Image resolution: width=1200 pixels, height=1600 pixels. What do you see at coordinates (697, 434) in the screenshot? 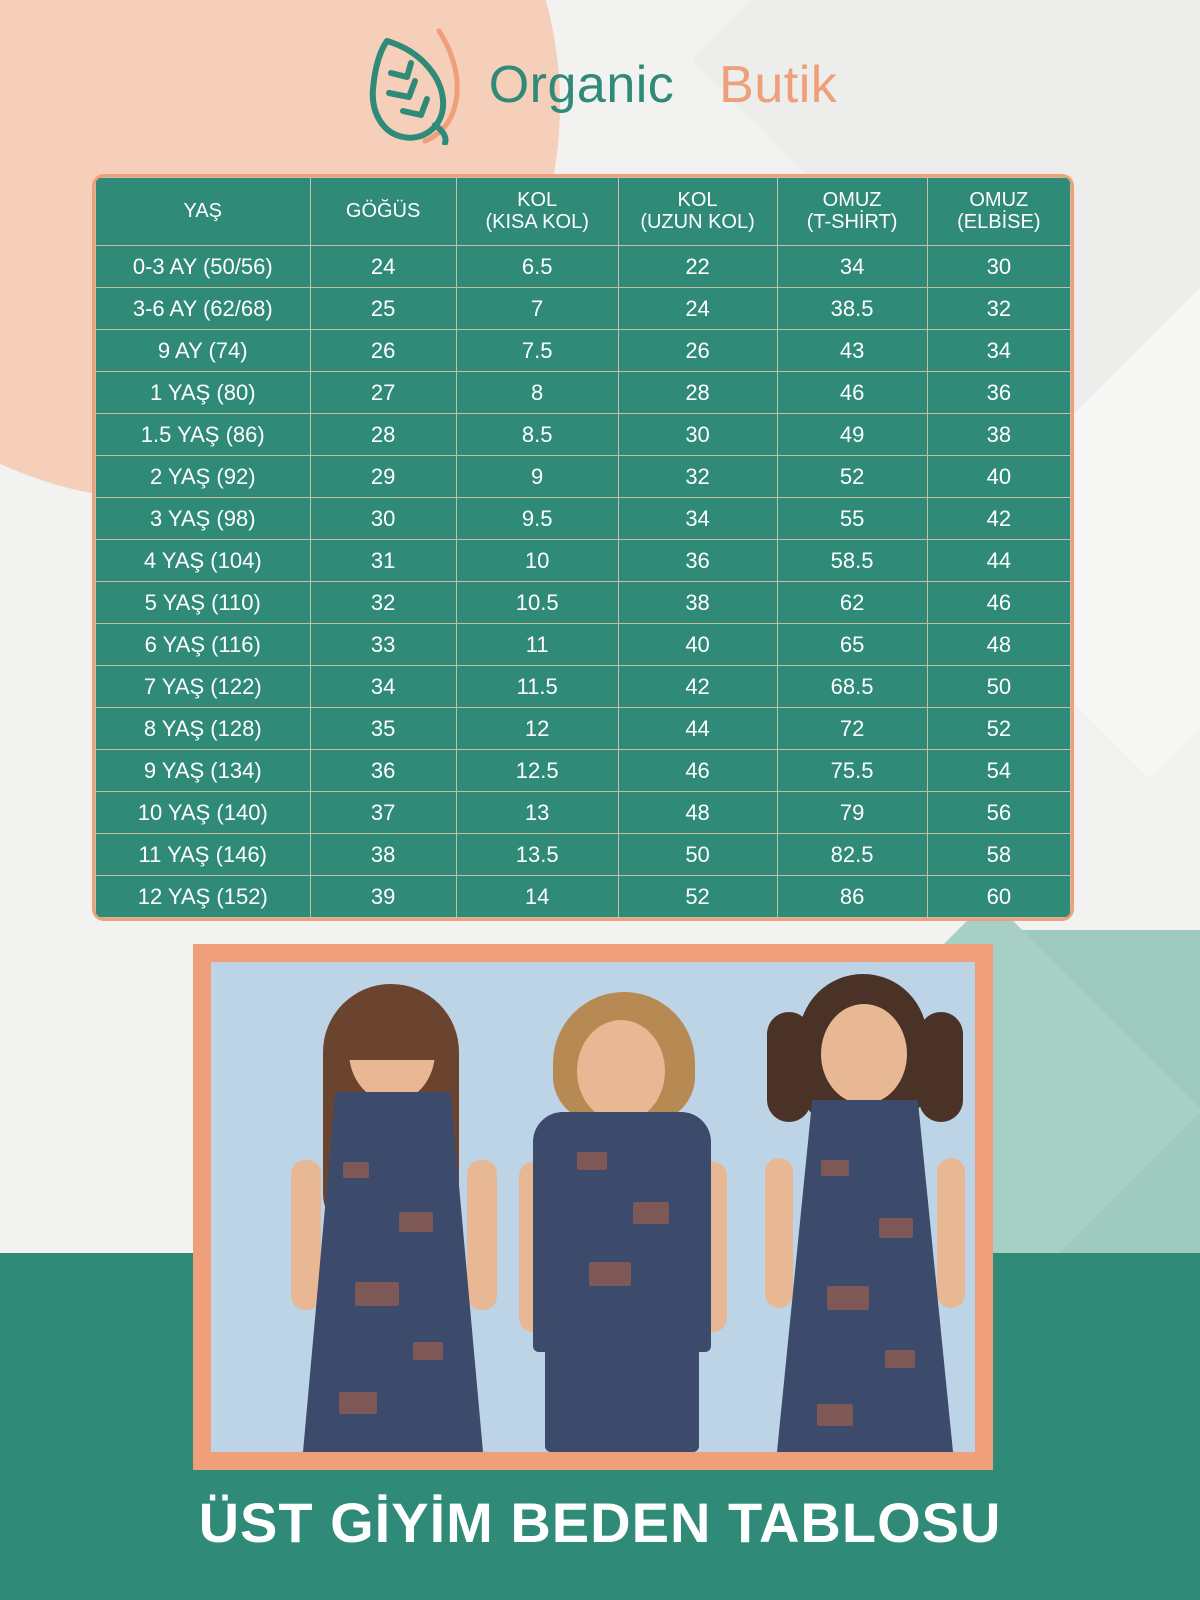
I see `cell-long-sleeve: 30` at bounding box center [697, 434].